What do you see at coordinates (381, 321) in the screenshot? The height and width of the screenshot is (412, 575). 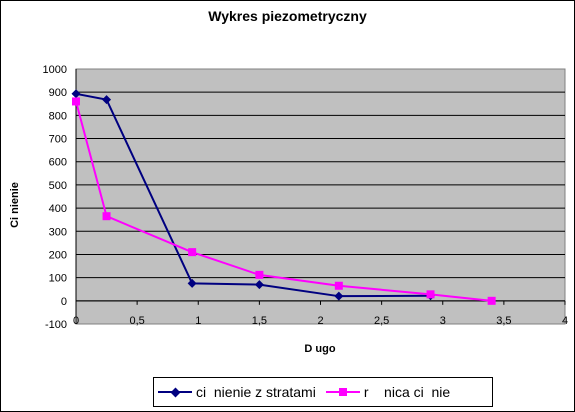 I see `x-tick-label-5: 2,5` at bounding box center [381, 321].